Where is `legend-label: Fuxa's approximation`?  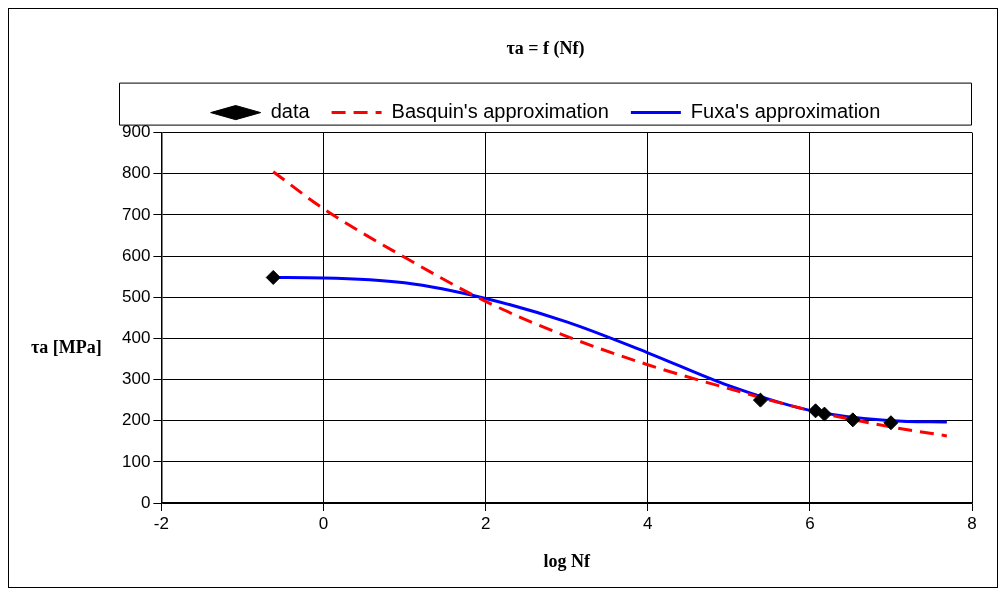
legend-label: Fuxa's approximation is located at coordinates (785, 111).